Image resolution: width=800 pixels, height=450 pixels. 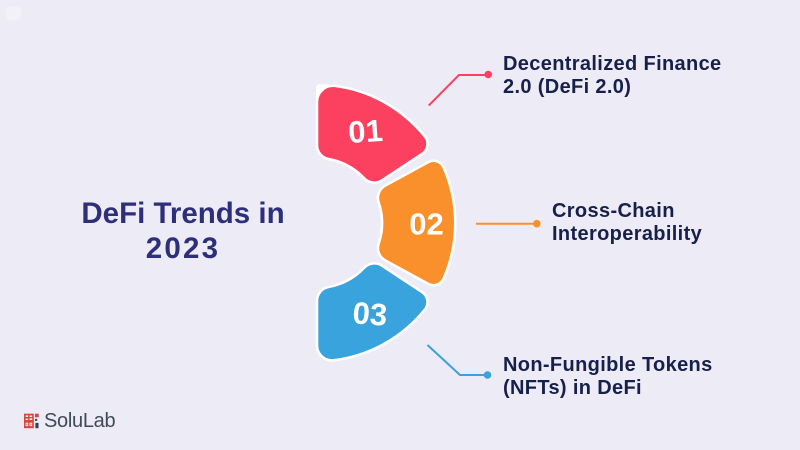 What do you see at coordinates (365, 131) in the screenshot?
I see `svg-text: 01` at bounding box center [365, 131].